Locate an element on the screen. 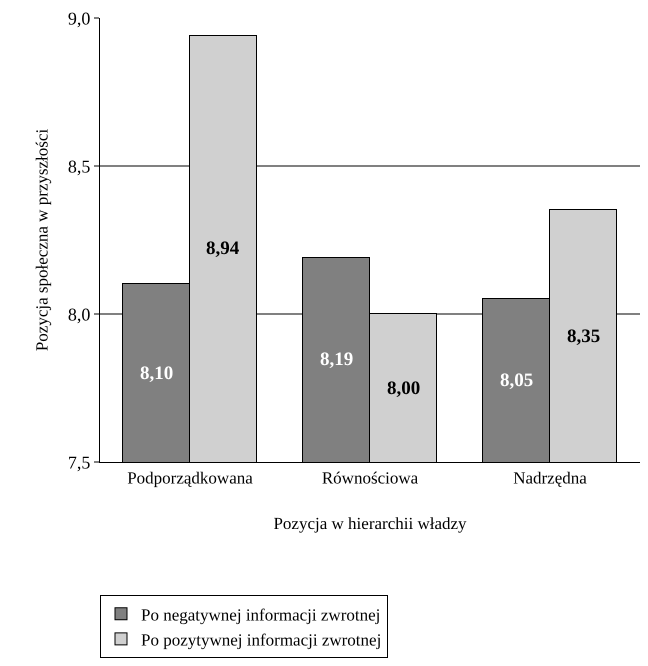  x-tick-label: Równościowa is located at coordinates (370, 478).